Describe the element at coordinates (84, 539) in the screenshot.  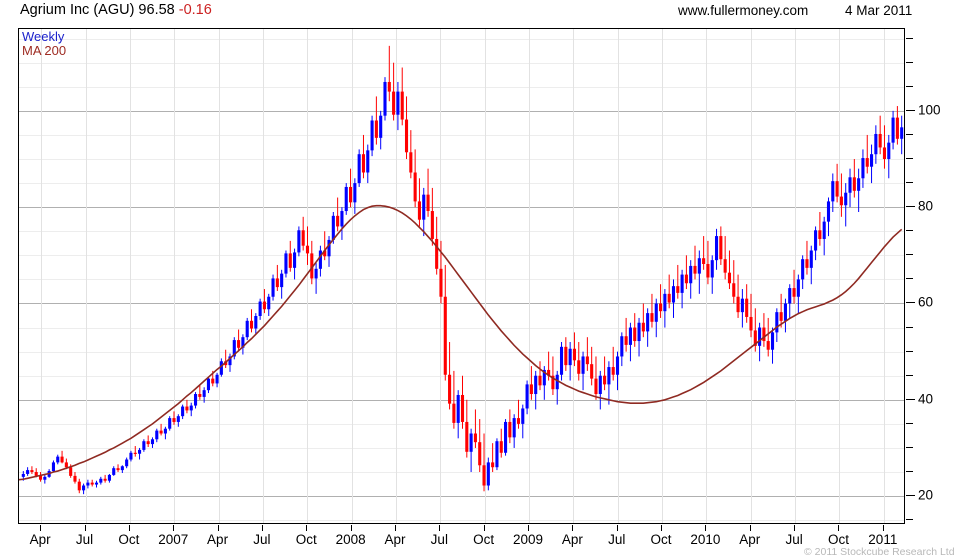
I see `x-axis-label: Jul` at that location.